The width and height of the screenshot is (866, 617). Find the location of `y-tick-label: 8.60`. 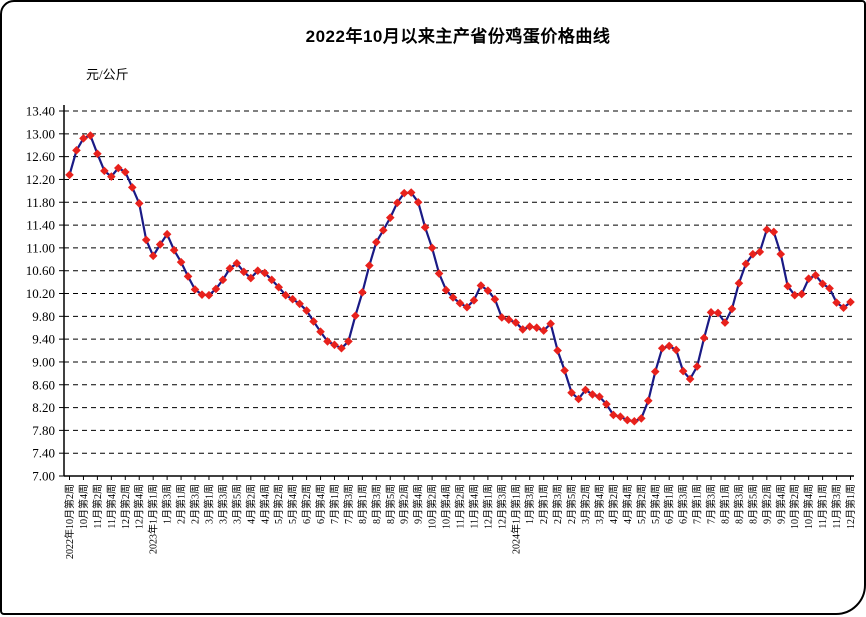

y-tick-label: 8.60 is located at coordinates (43, 384).